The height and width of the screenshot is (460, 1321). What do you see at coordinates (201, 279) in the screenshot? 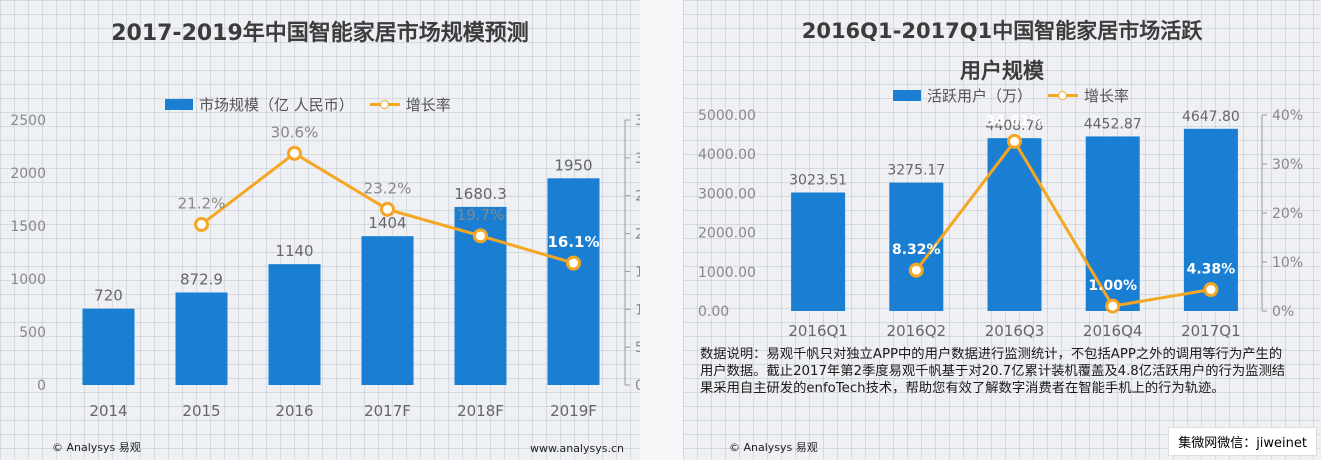
I see `bar-value-label: 872.9` at bounding box center [201, 279].